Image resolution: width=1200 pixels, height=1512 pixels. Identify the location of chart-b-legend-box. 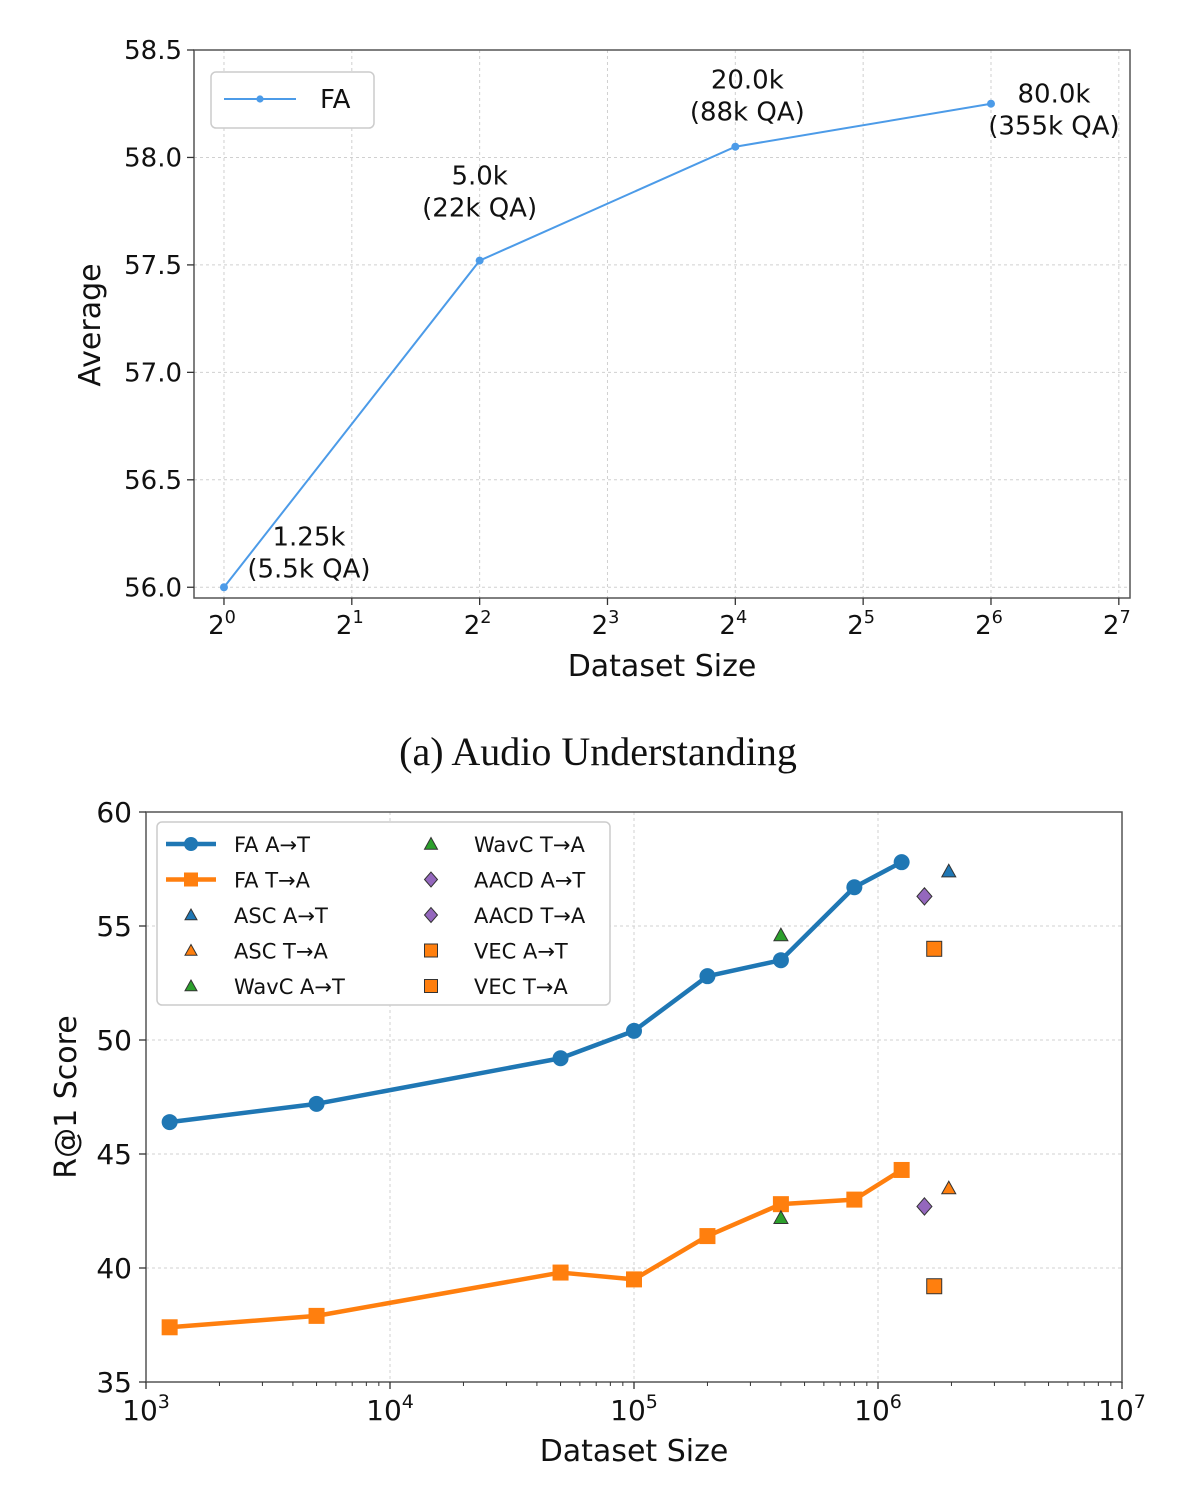
(383, 913).